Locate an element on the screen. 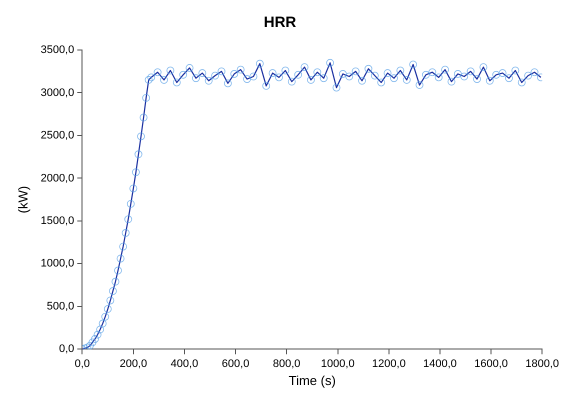  y-tick-label: 2000,0 is located at coordinates (57, 178).